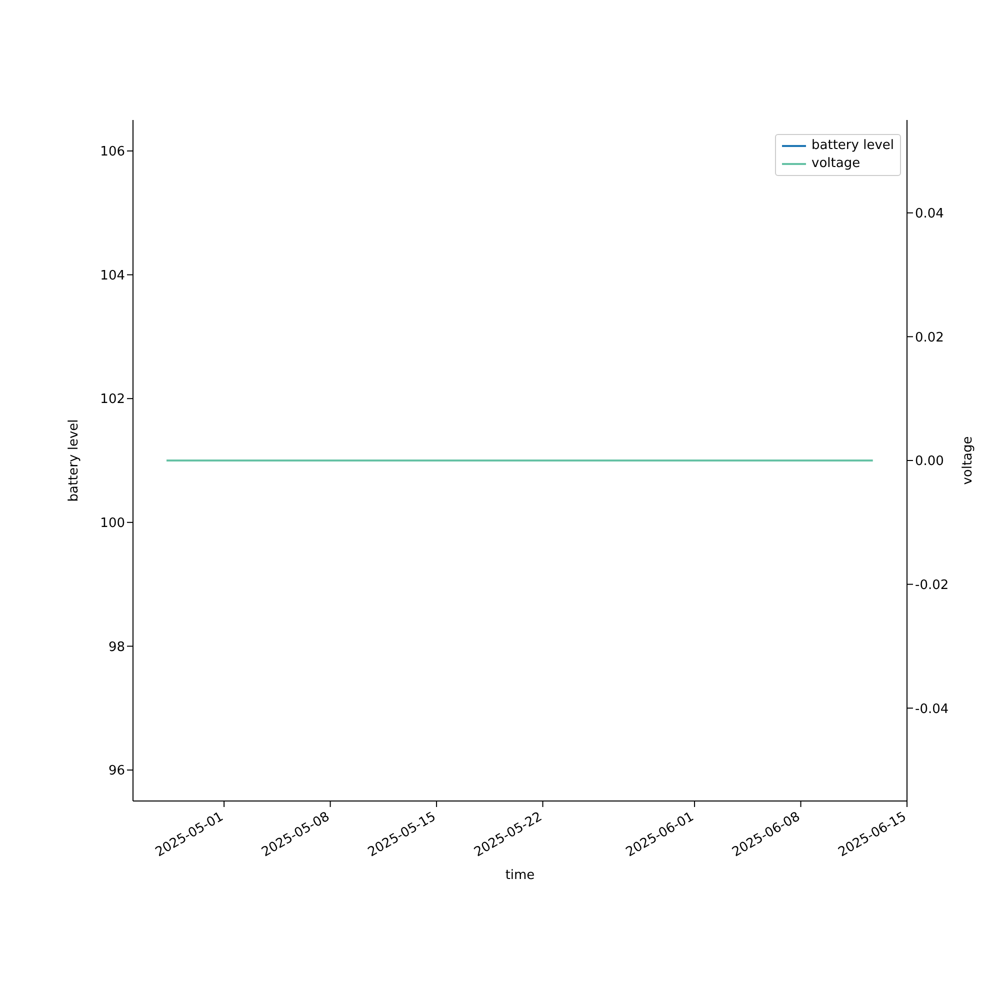  What do you see at coordinates (520, 875) in the screenshot?
I see `x-axis-title: time` at bounding box center [520, 875].